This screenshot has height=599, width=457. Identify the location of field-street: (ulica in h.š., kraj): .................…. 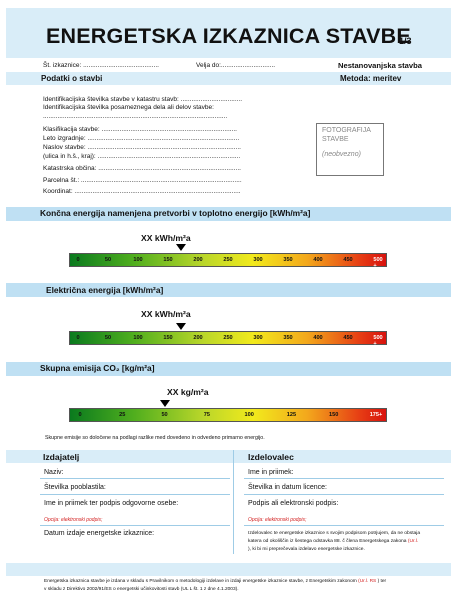
(142, 156).